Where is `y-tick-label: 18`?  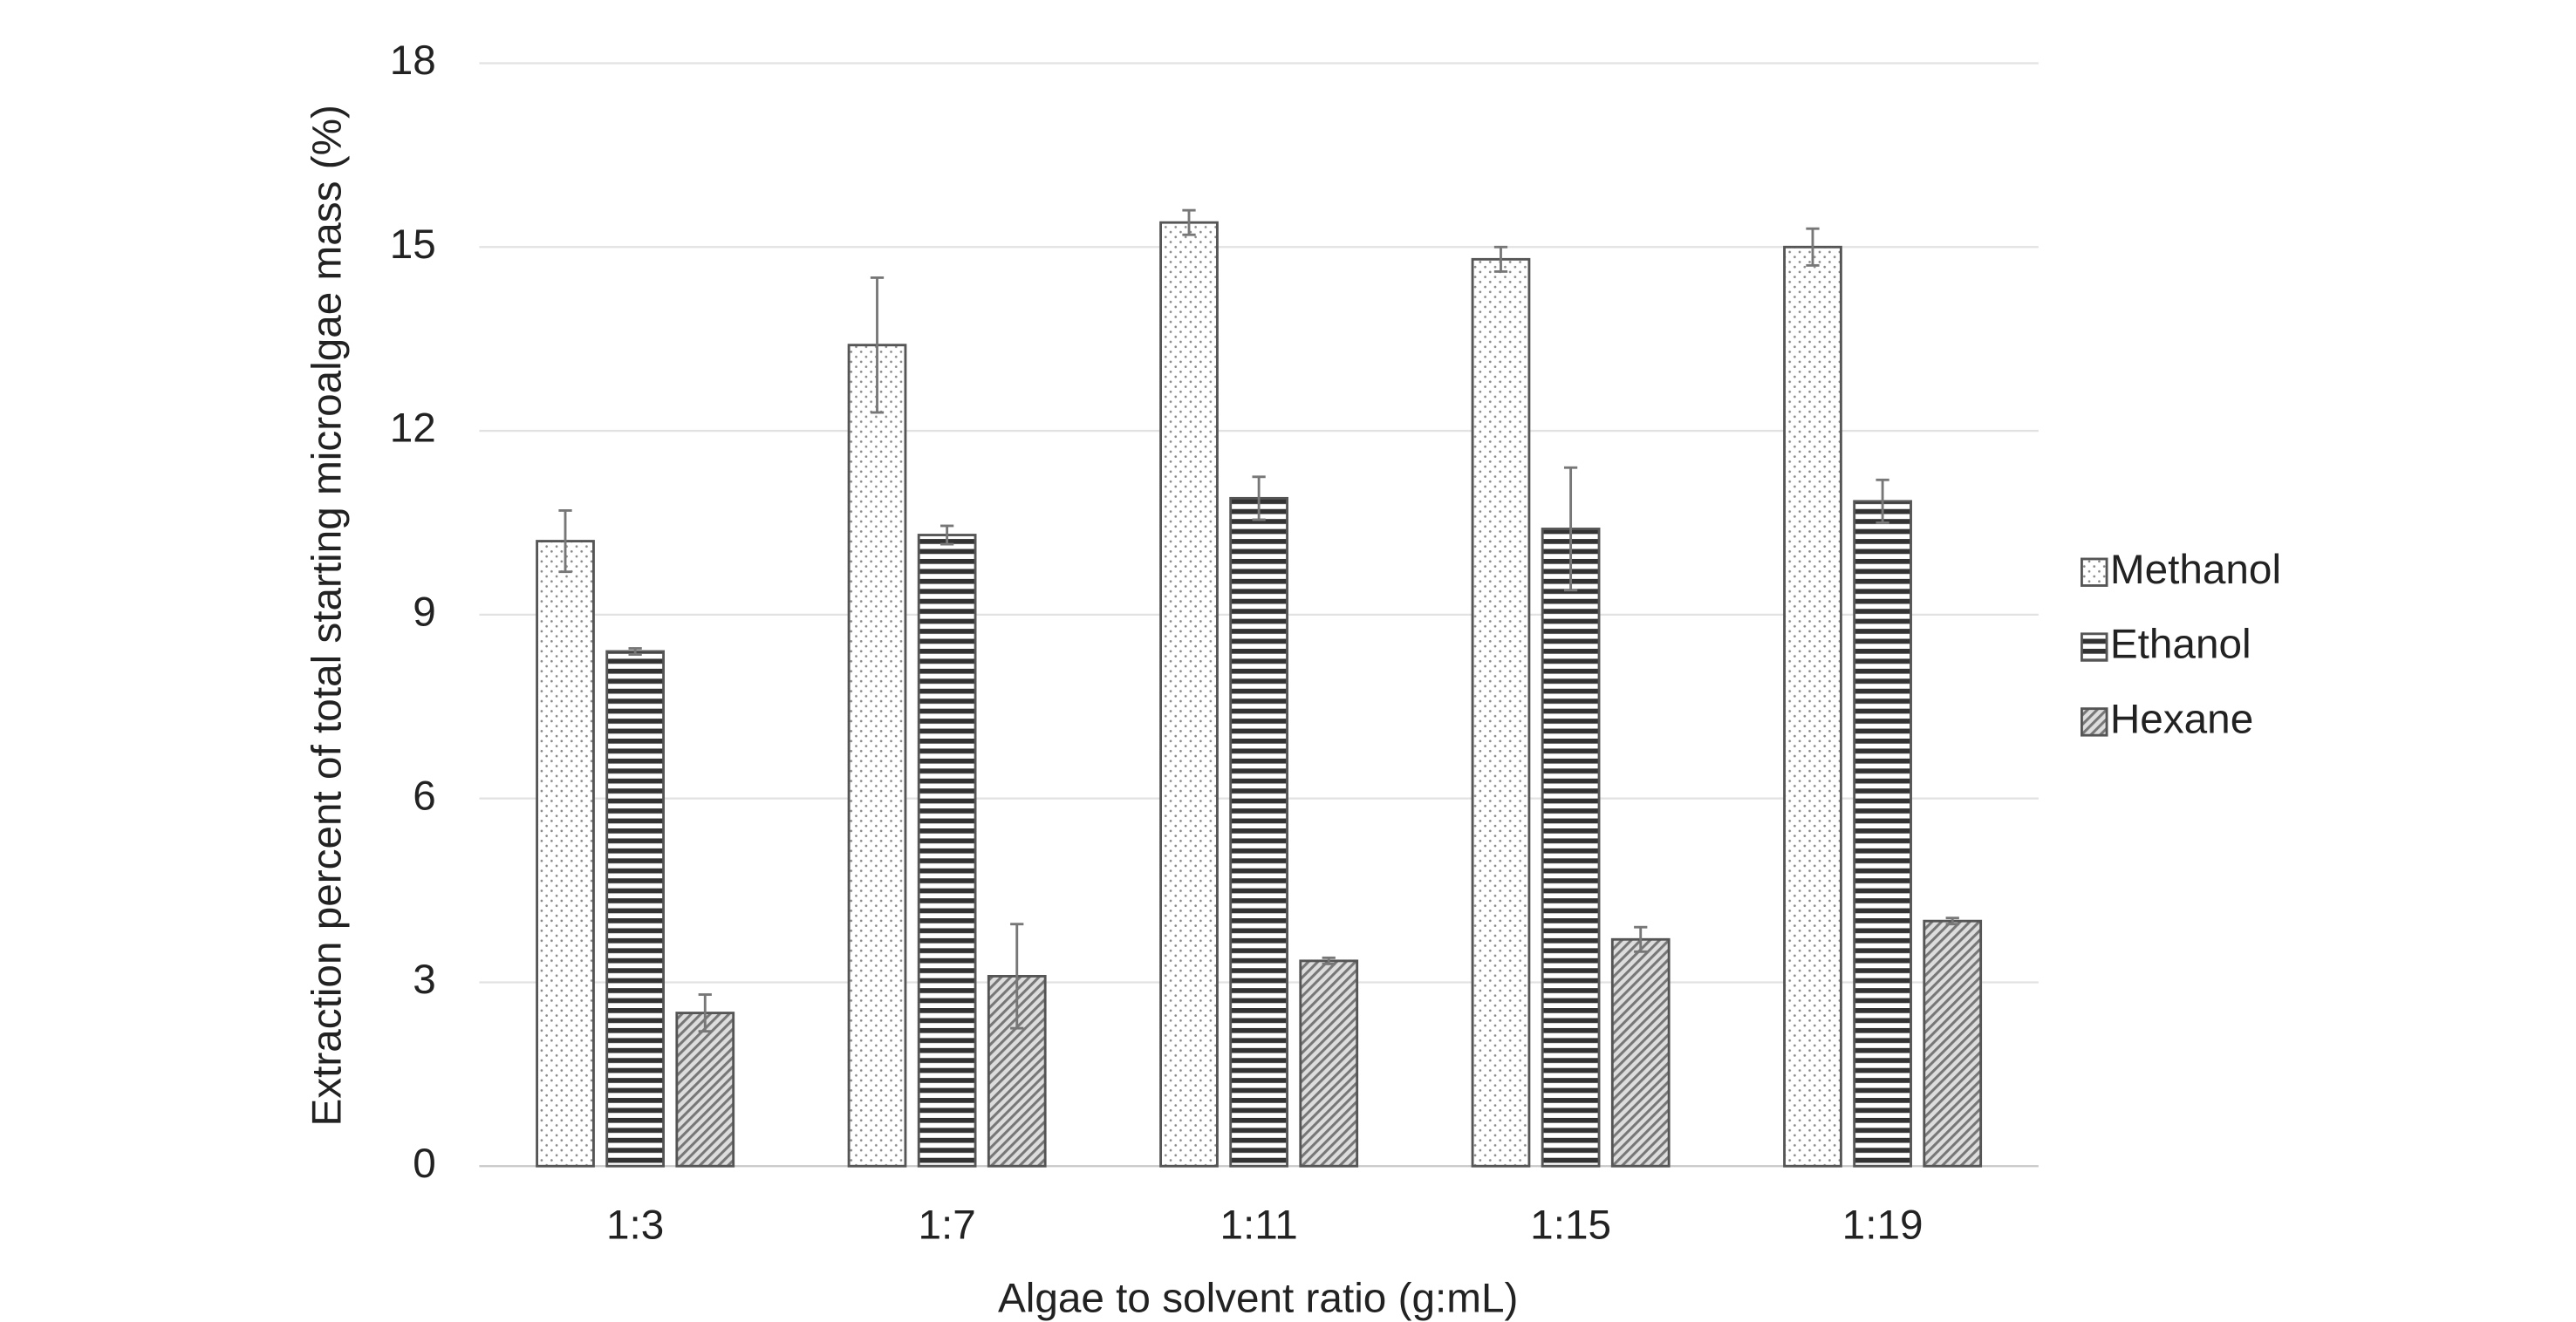
y-tick-label: 18 is located at coordinates (413, 61).